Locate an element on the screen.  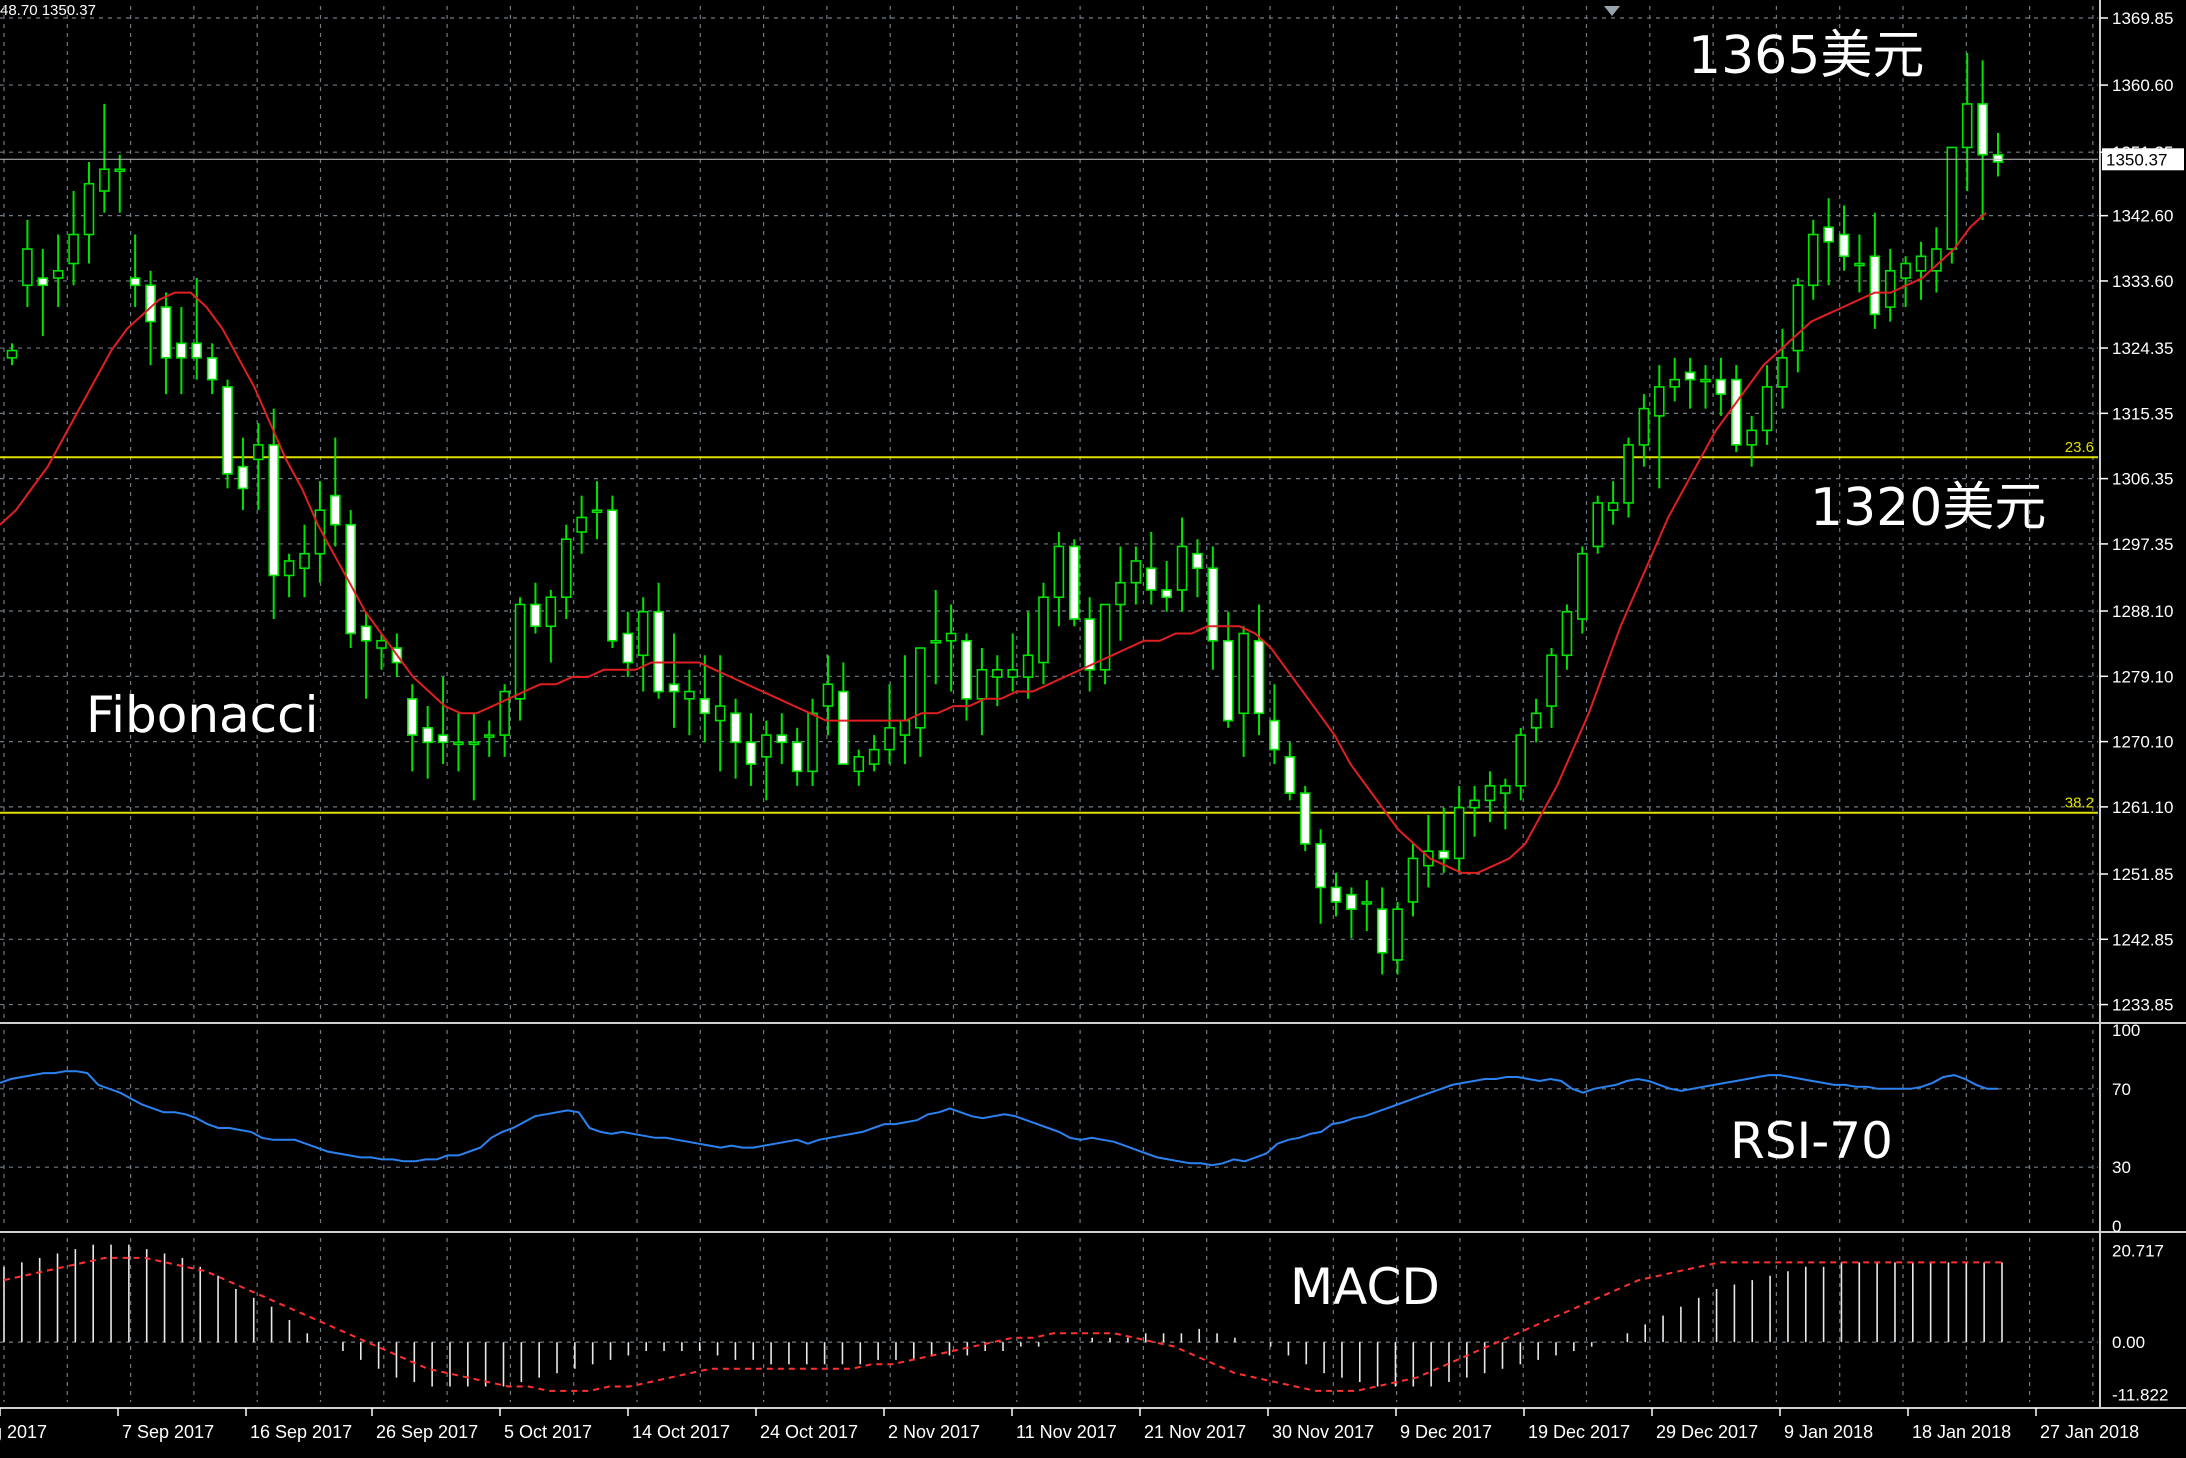
price-tick-label: 1333.60 is located at coordinates (2142, 281).